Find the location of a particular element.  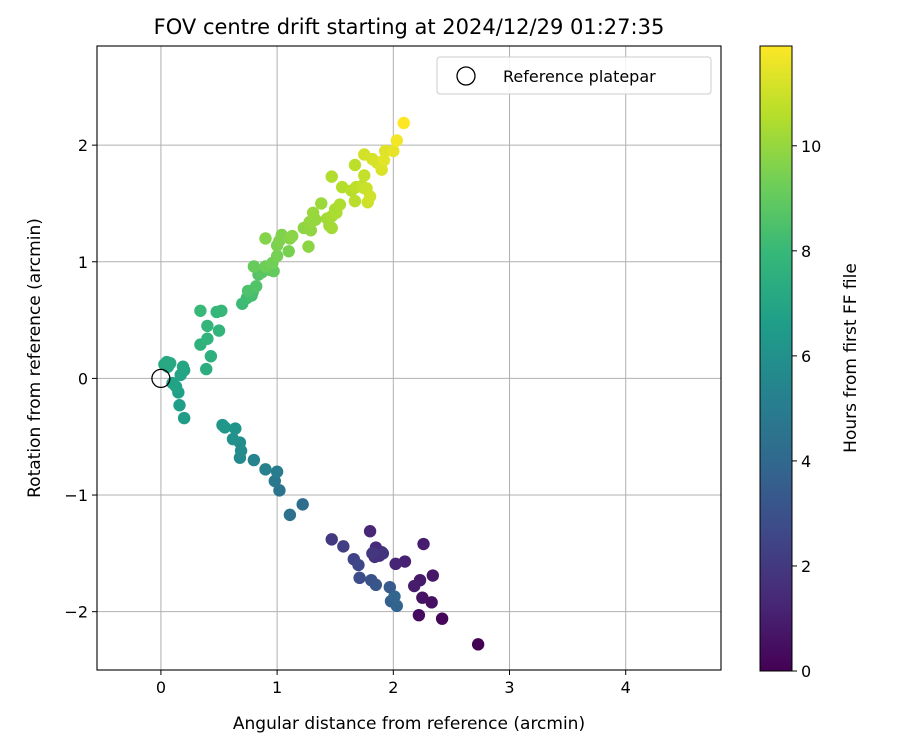

y-tick-label: −1 is located at coordinates (76, 495).